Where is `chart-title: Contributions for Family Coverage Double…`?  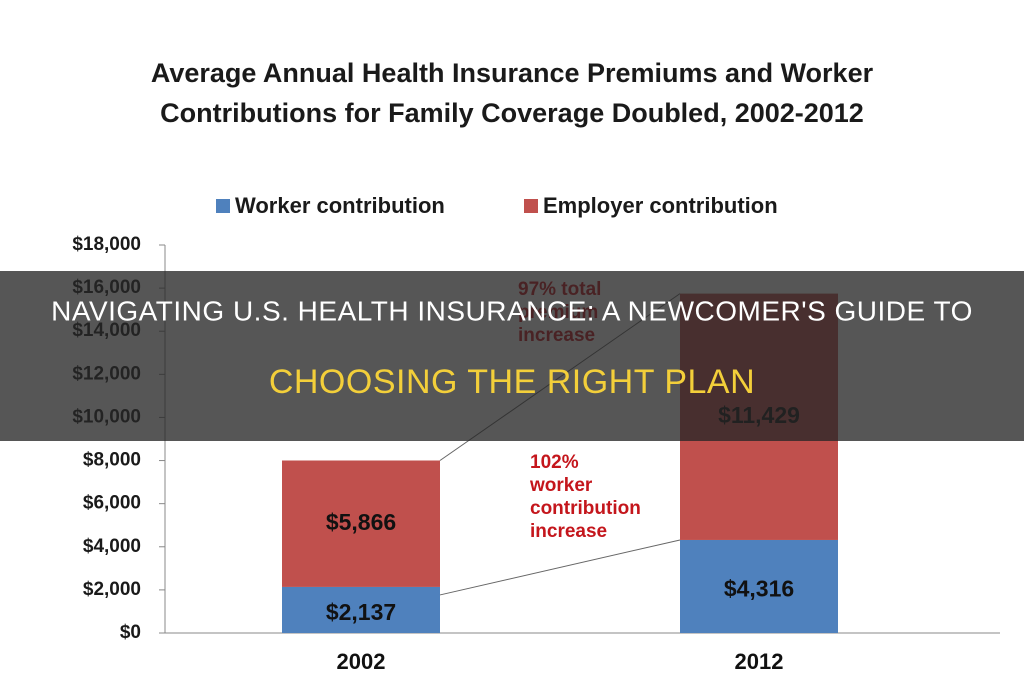 chart-title: Contributions for Family Coverage Double… is located at coordinates (512, 113).